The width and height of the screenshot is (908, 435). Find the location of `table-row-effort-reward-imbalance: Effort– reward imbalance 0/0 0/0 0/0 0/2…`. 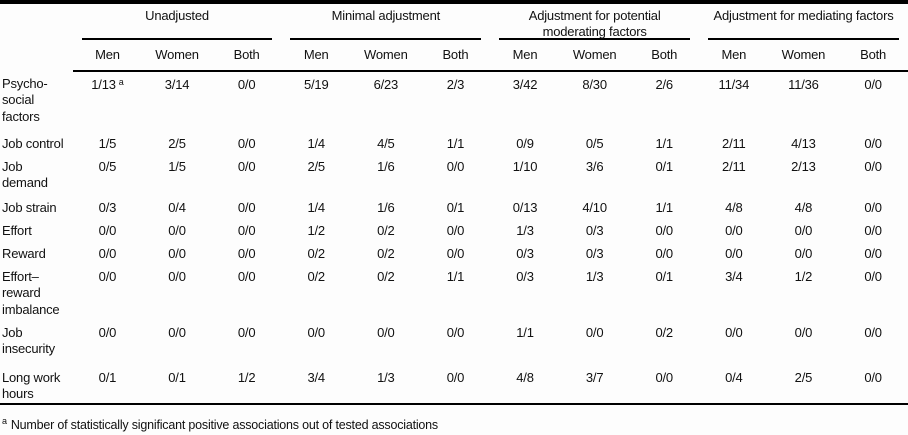

table-row-effort-reward-imbalance: Effort– reward imbalance 0/0 0/0 0/0 0/2… is located at coordinates (454, 292).